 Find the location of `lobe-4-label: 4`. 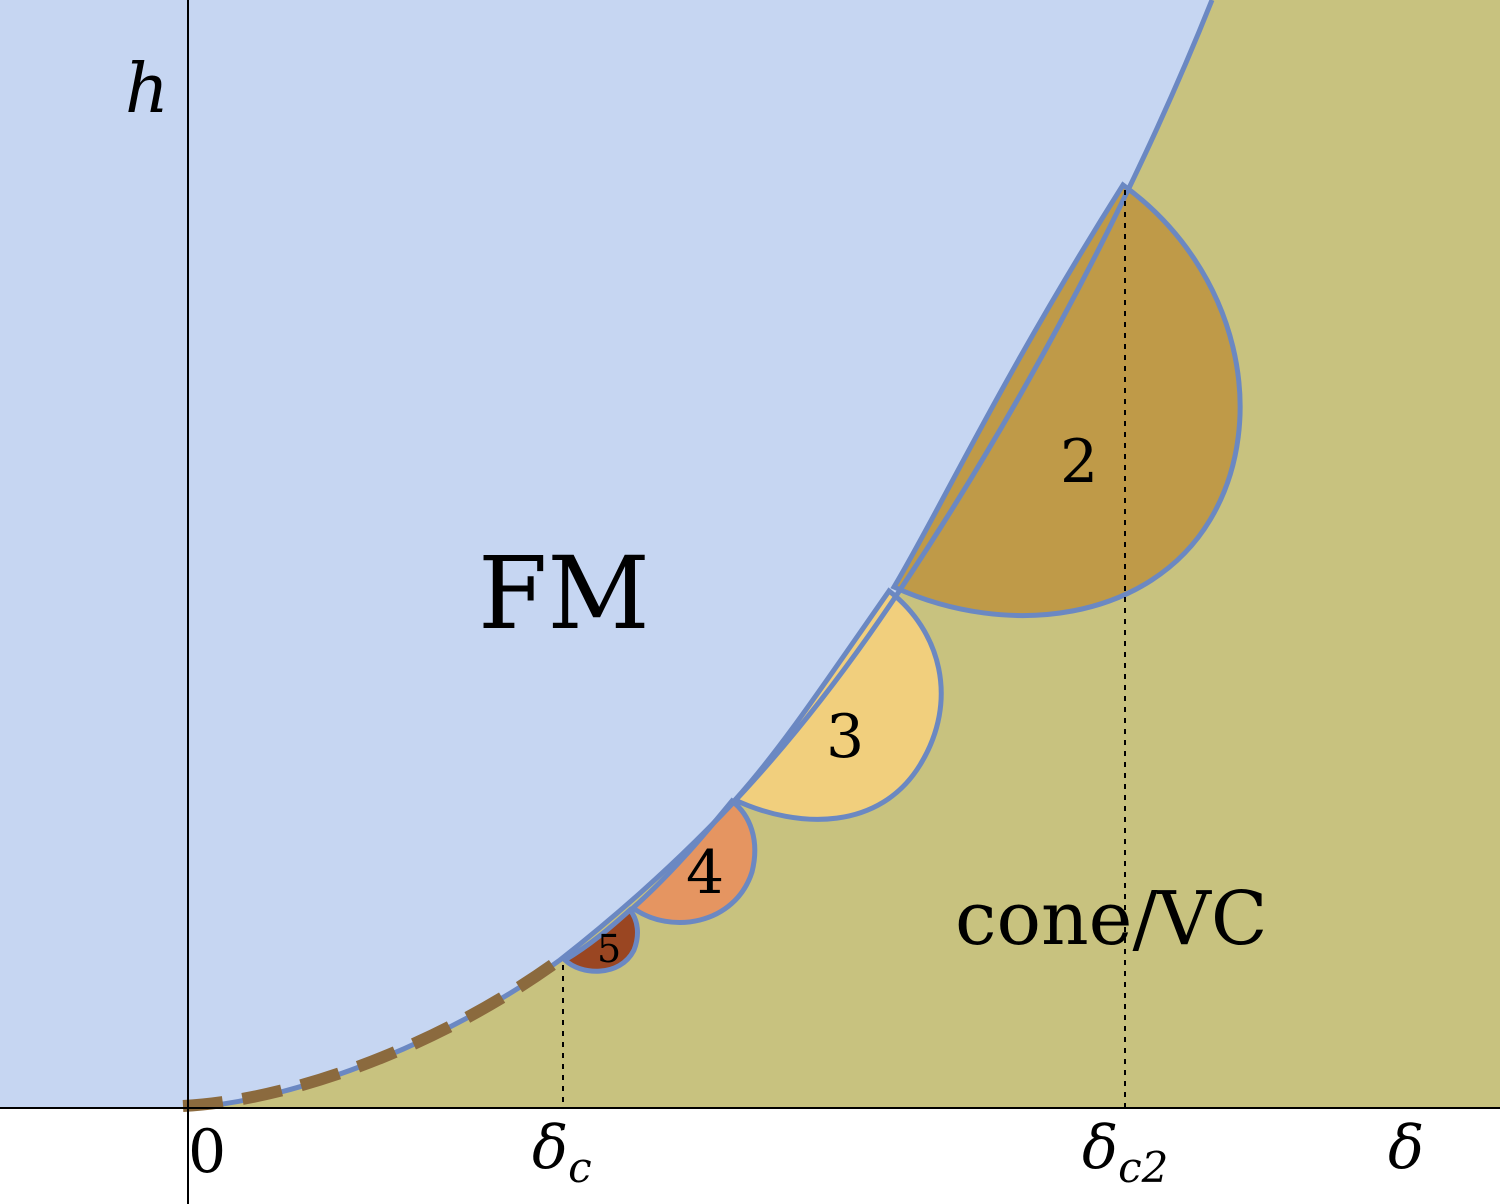

lobe-4-label: 4 is located at coordinates (705, 873).